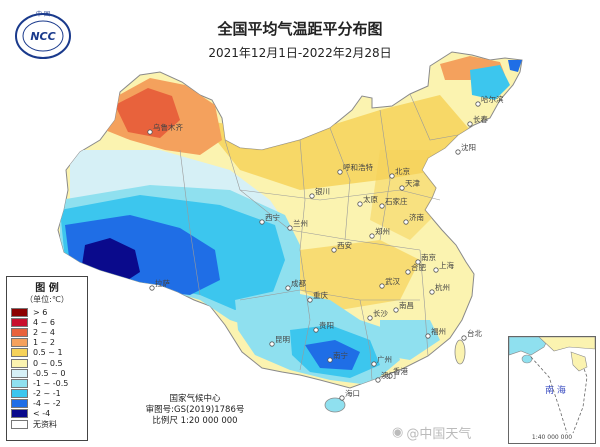  I want to click on city-label: 海口, so click(352, 393).